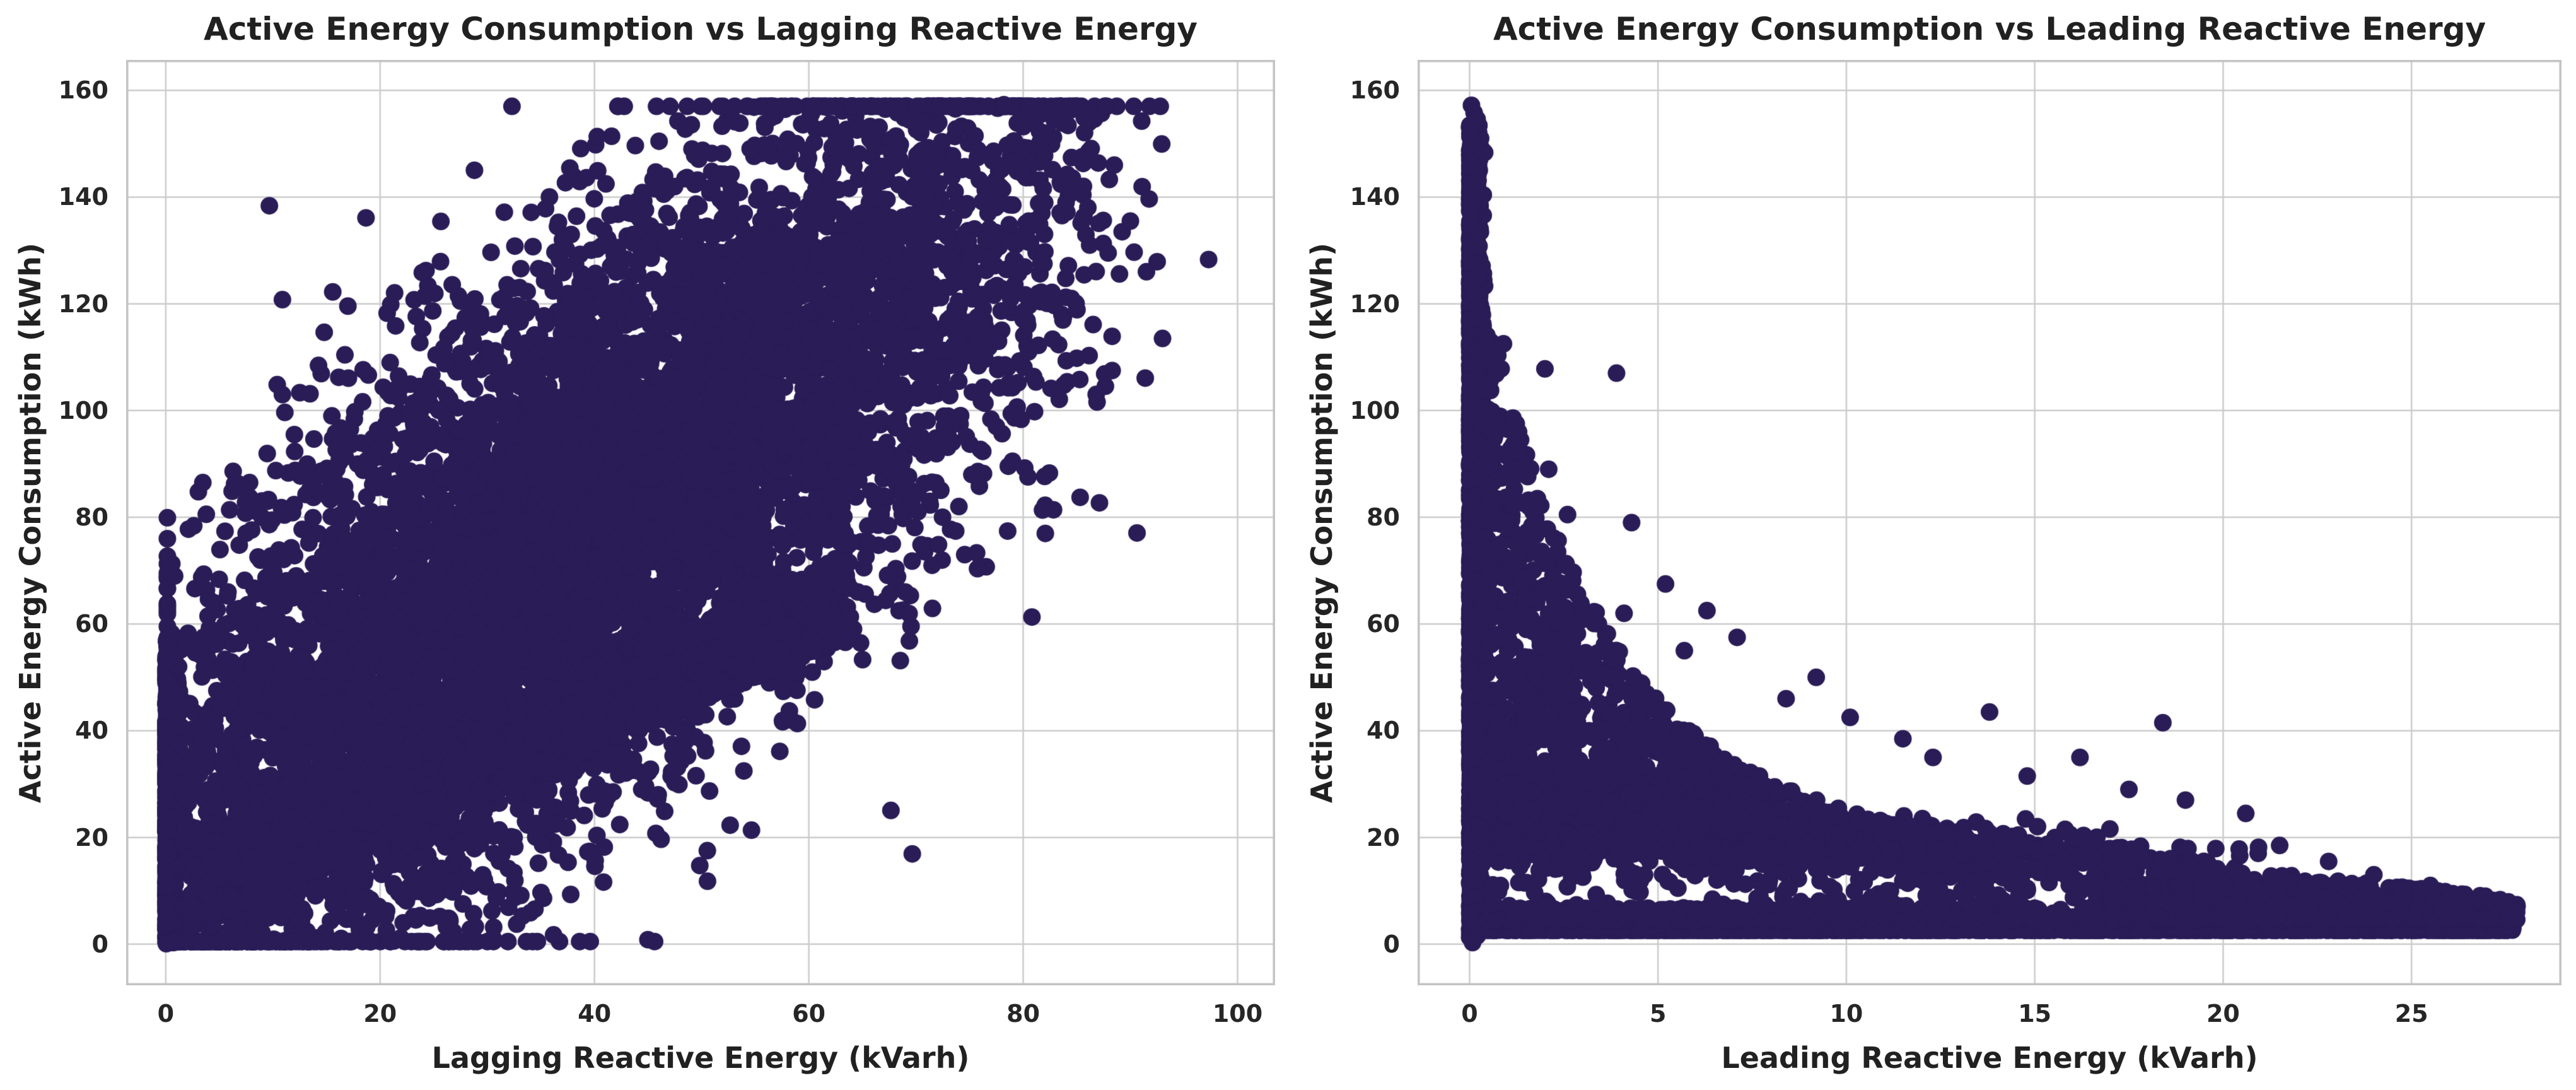 This screenshot has width=2576, height=1090. What do you see at coordinates (1023, 1014) in the screenshot?
I see `x-tick-label: 80` at bounding box center [1023, 1014].